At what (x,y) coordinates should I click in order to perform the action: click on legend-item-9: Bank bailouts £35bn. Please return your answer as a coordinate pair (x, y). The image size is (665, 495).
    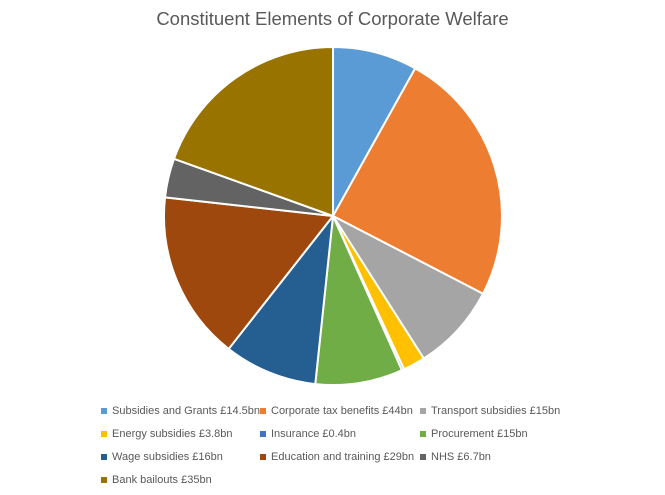
    Looking at the image, I should click on (156, 480).